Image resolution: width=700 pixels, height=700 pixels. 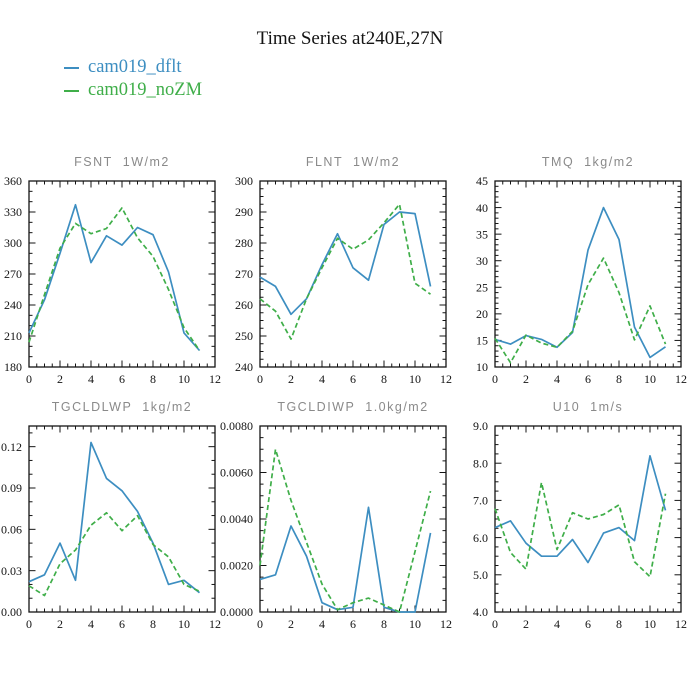 I want to click on subplot-title: U10 1m/s, so click(x=588, y=407).